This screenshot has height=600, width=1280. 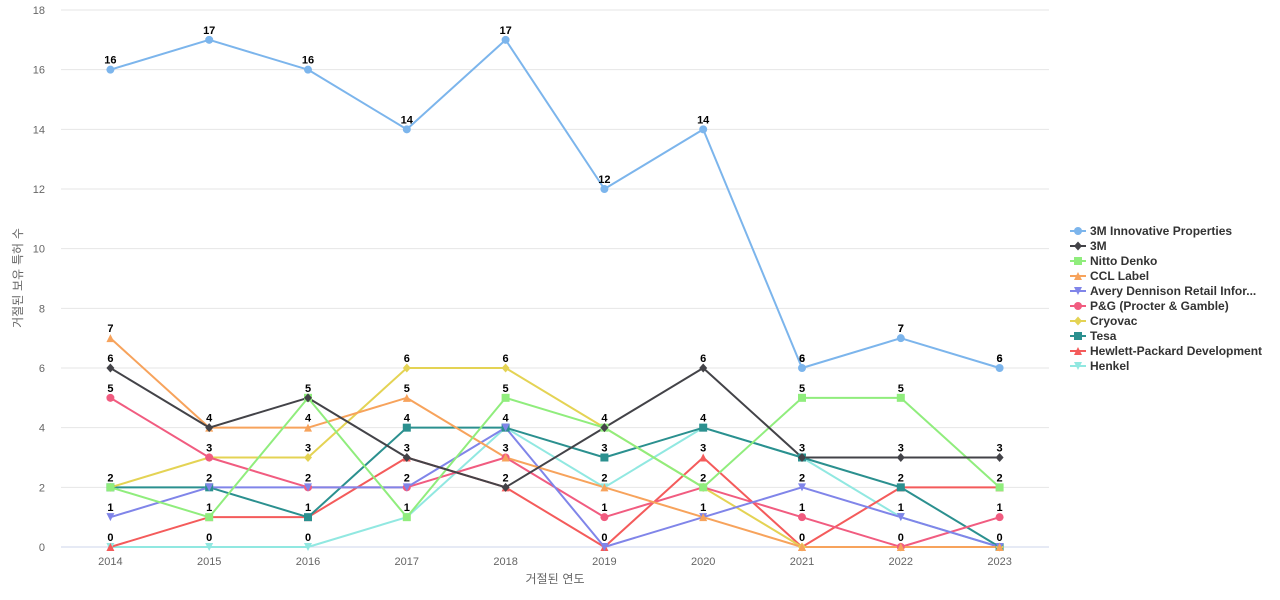 I want to click on data-label: 7, so click(x=901, y=329).